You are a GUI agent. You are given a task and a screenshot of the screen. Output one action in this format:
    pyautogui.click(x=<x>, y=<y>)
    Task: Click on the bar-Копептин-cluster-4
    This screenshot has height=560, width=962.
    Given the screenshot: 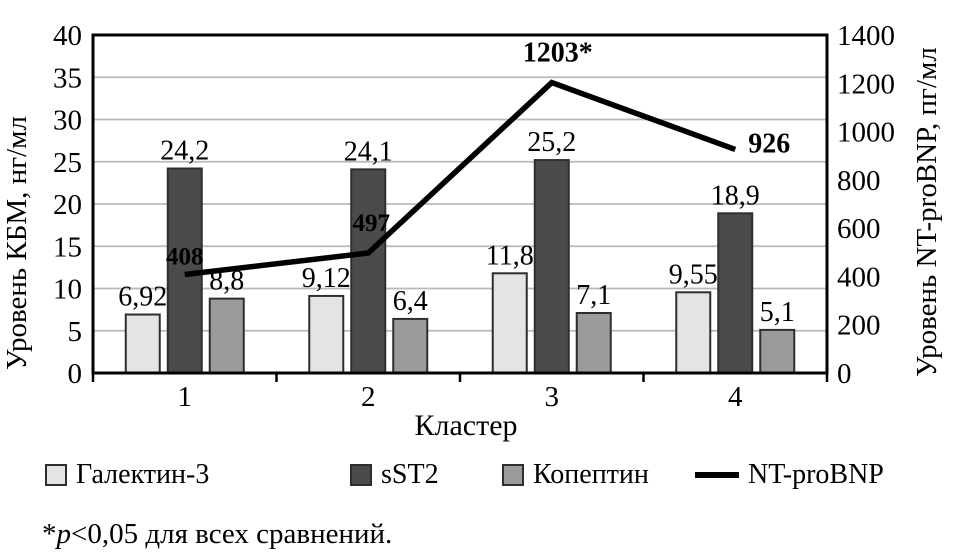 What is the action you would take?
    pyautogui.click(x=777, y=351)
    